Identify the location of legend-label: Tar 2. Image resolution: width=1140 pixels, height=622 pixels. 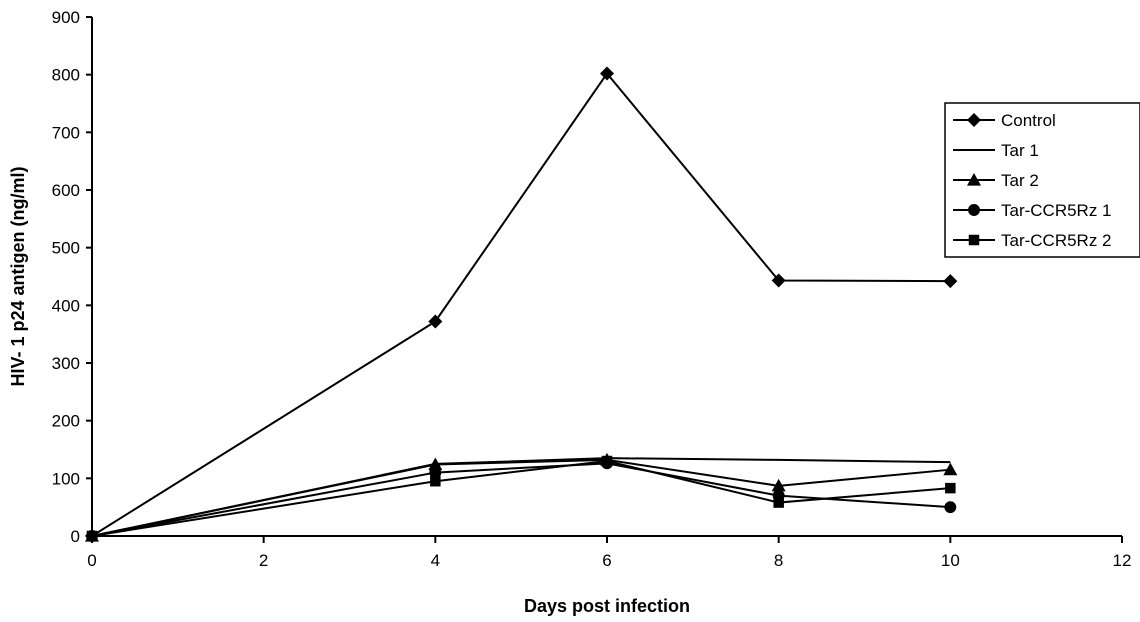
(1020, 180).